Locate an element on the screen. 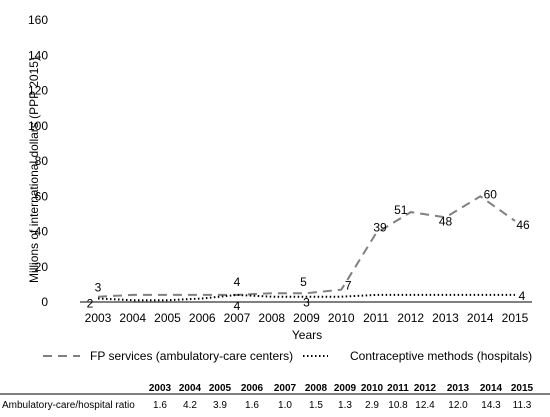 This screenshot has width=550, height=417. table-header-cell: 2008 is located at coordinates (316, 388).